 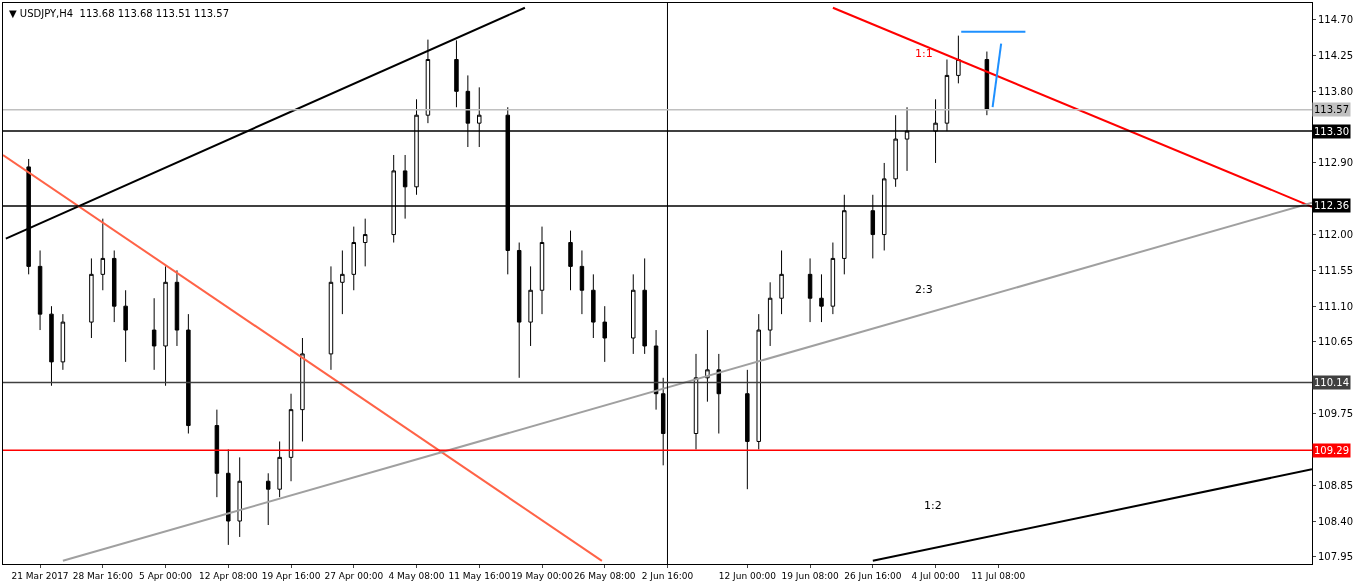 I want to click on x-tick-label: 12 Jun 00:00, so click(x=747, y=575).